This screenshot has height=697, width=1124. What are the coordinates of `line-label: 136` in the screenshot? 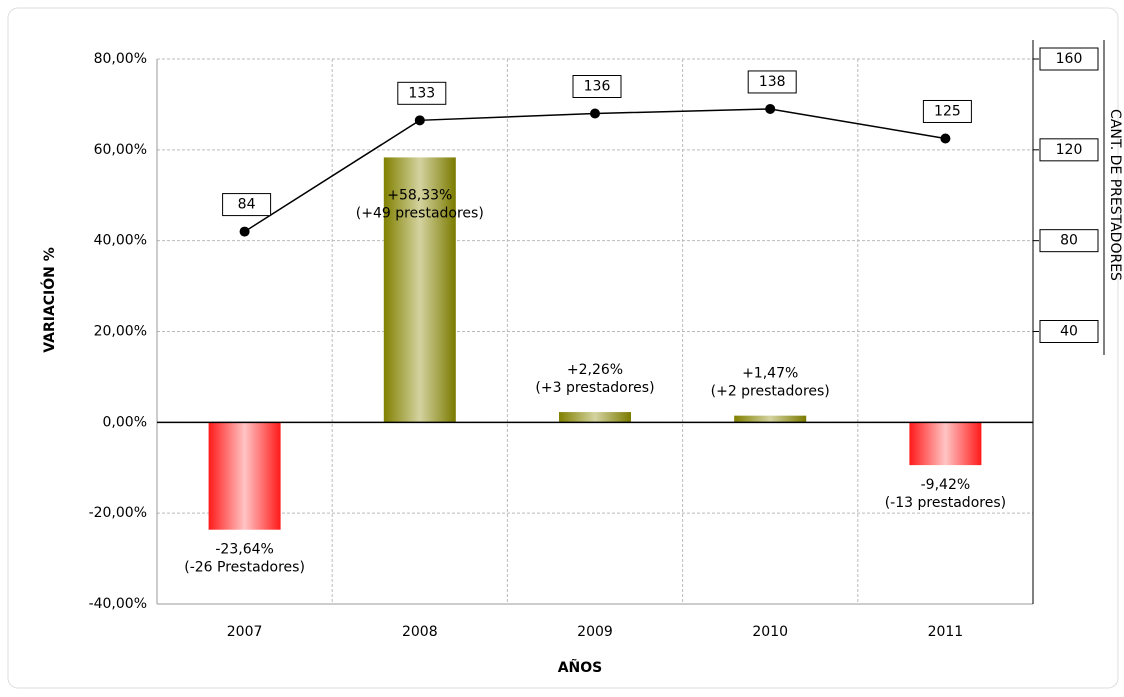 It's located at (597, 87).